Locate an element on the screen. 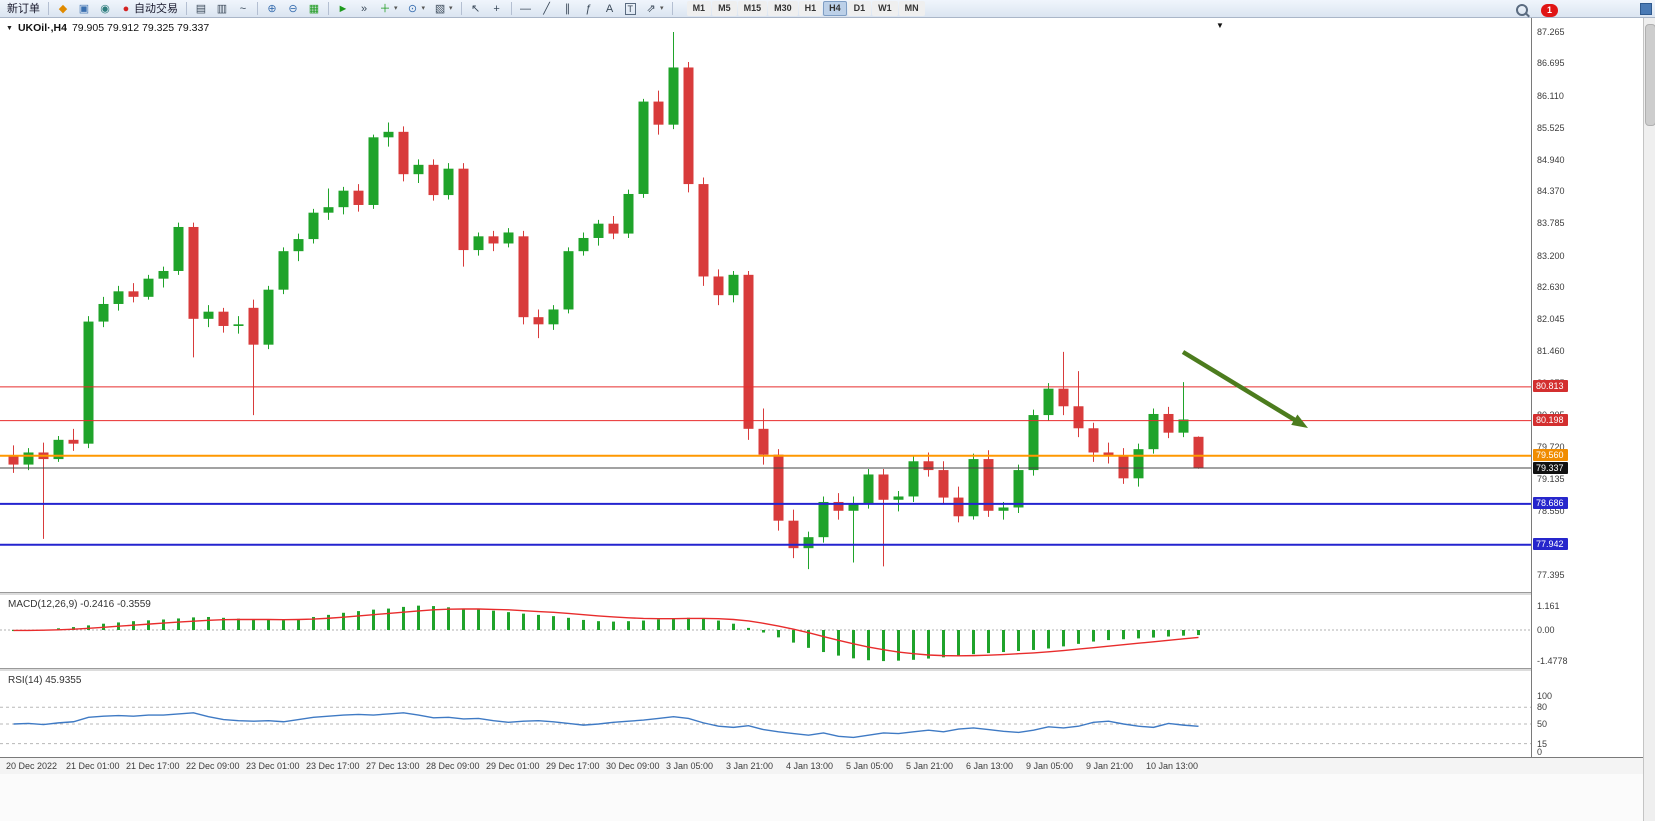 Image resolution: width=1655 pixels, height=821 pixels. timeframe-button-m1: M1 is located at coordinates (699, 8).